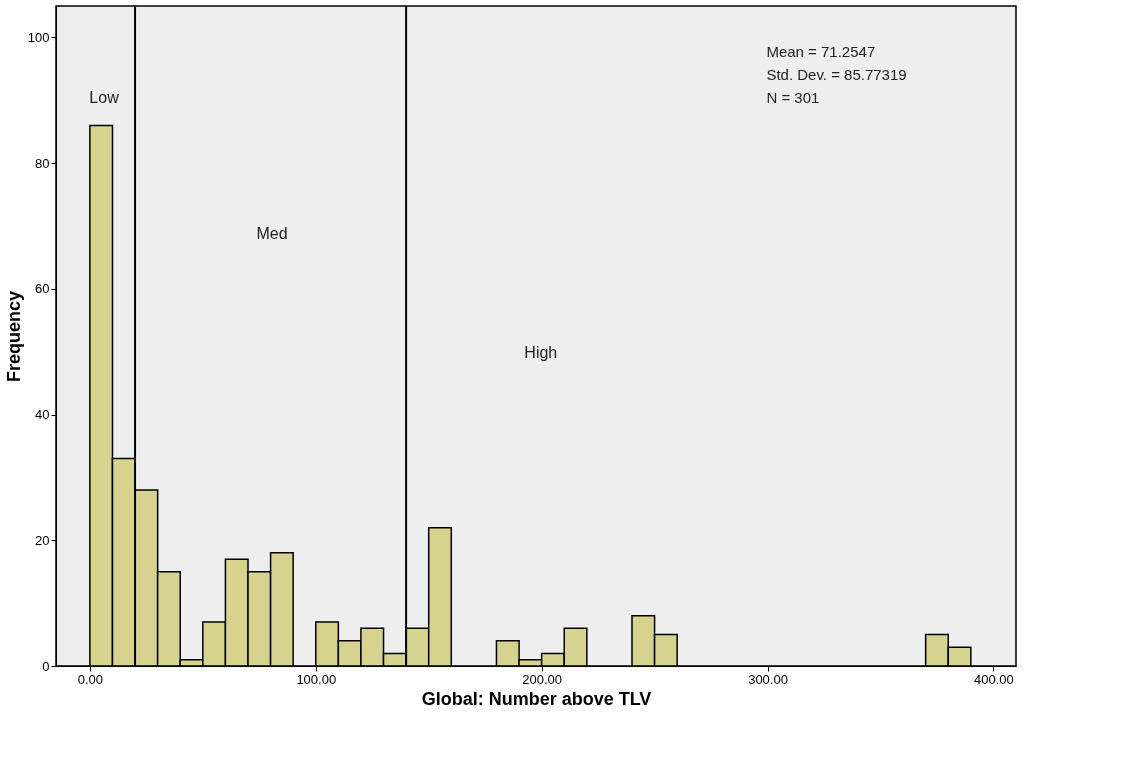  Describe the element at coordinates (536, 698) in the screenshot. I see `x-axis-title: Global: Number above TLV` at that location.